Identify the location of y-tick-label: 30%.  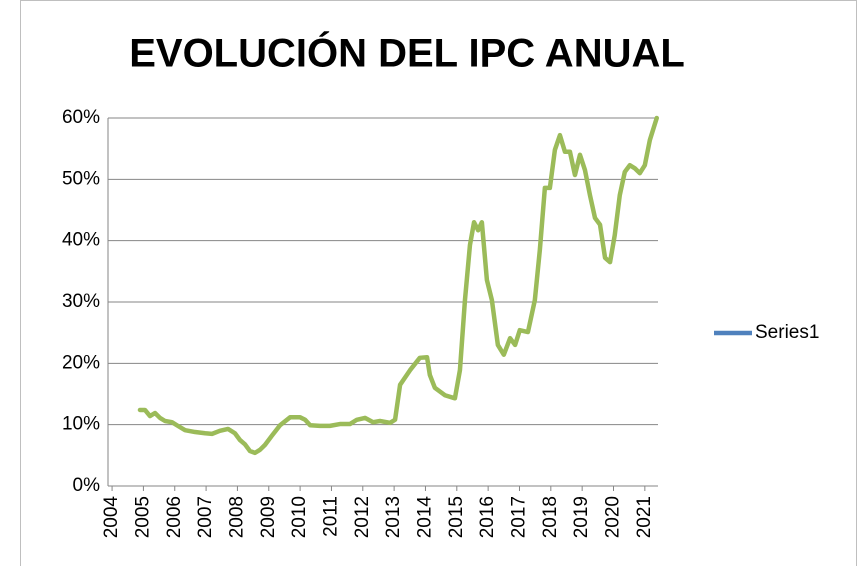
(81, 301).